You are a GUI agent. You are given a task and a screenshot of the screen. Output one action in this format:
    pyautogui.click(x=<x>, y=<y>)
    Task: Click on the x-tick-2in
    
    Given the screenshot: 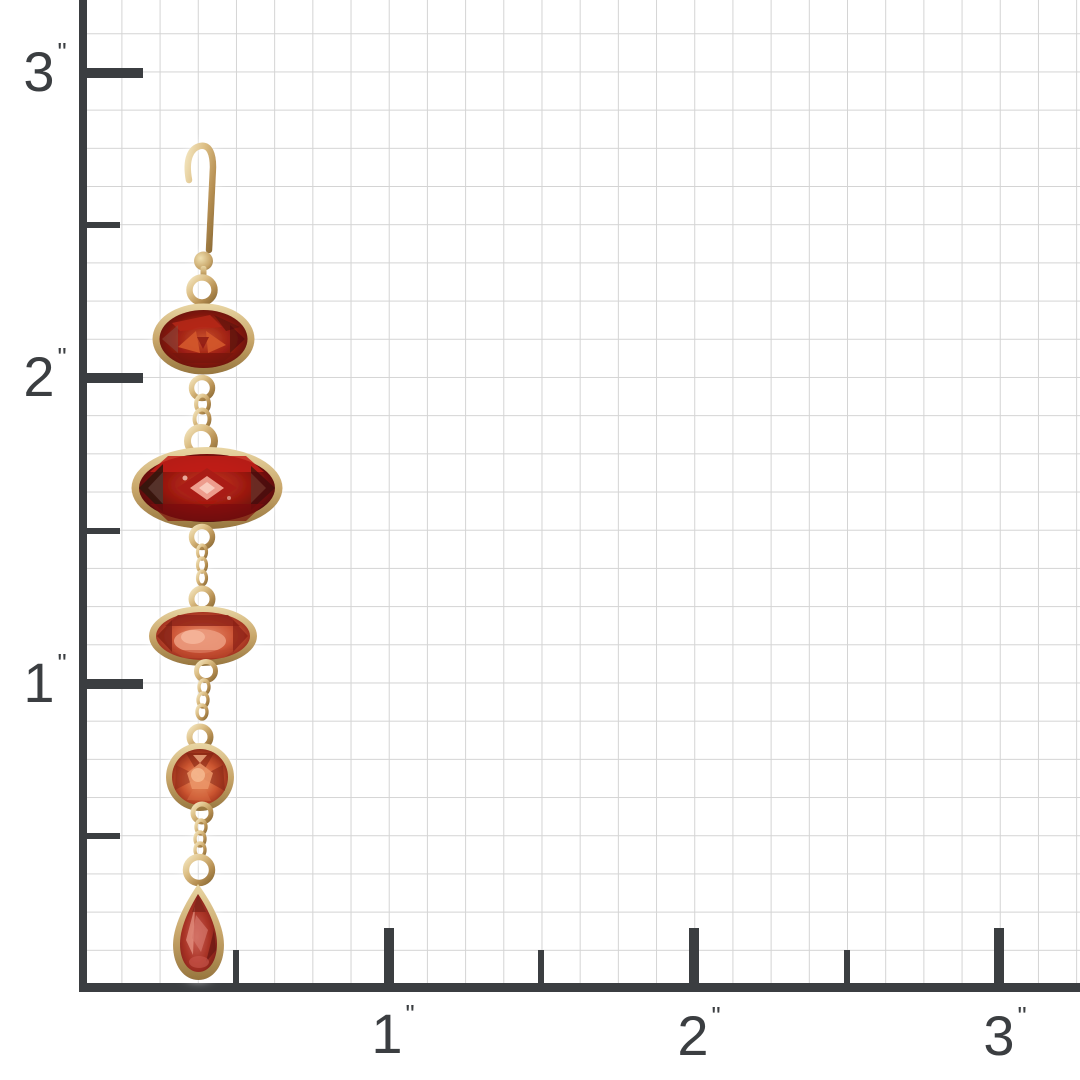 What is the action you would take?
    pyautogui.click(x=694, y=955)
    